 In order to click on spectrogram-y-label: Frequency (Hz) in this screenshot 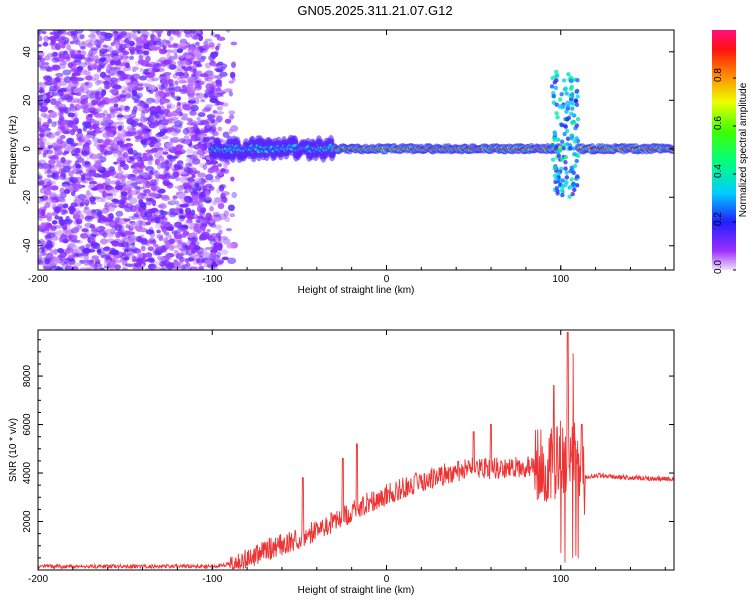, I will do `click(13, 150)`.